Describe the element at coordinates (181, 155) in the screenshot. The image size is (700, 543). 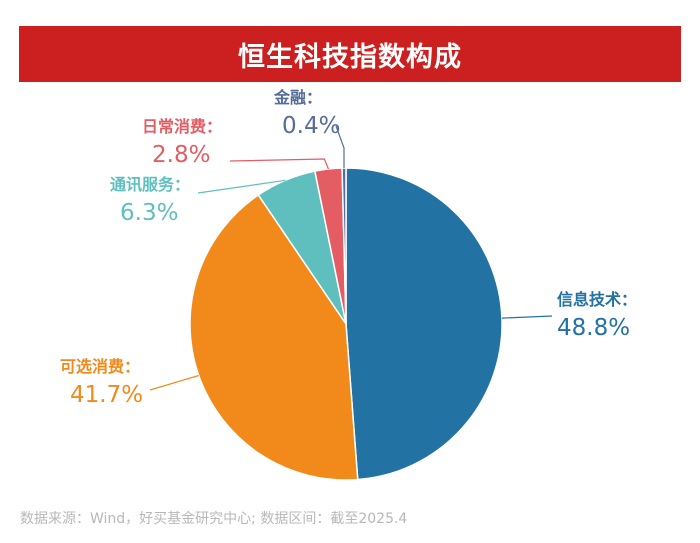
I see `slice-value: 2.8%` at that location.